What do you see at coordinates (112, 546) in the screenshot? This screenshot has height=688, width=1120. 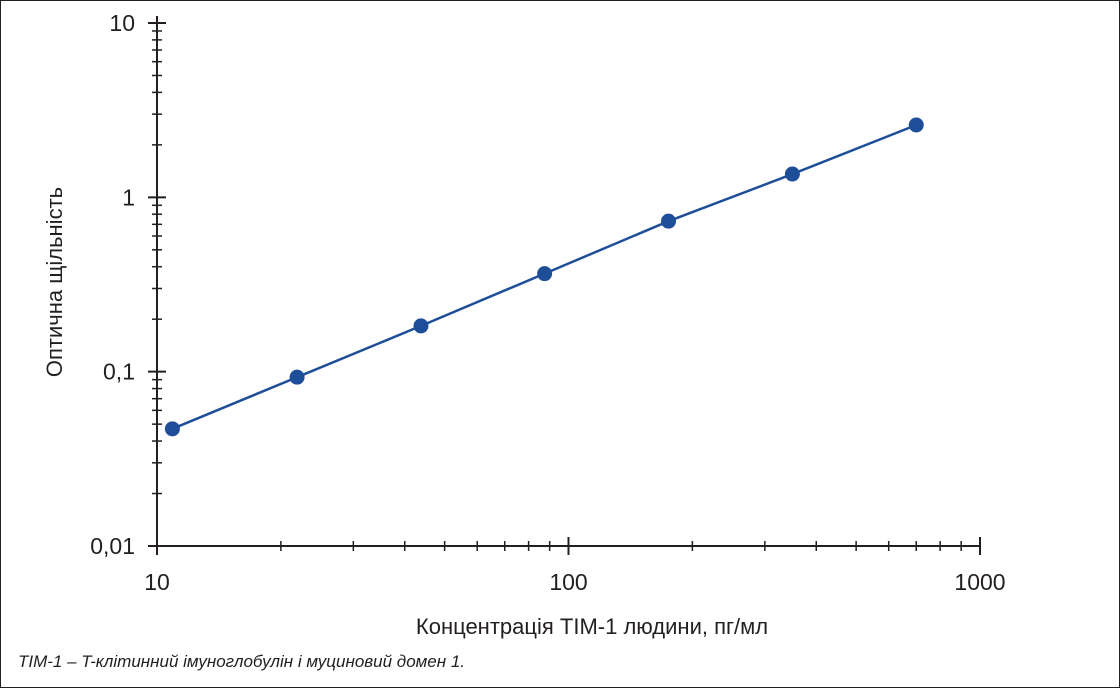 I see `y-tick-label: 0,01` at bounding box center [112, 546].